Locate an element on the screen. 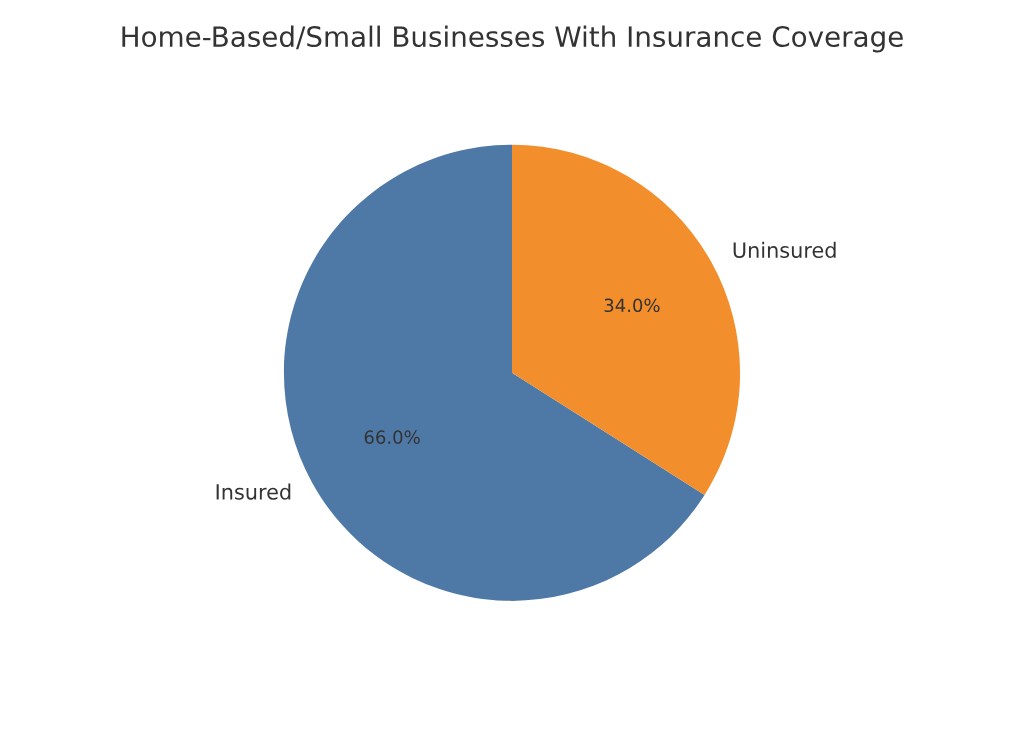 The width and height of the screenshot is (1024, 731). chart-title: Home-Based/Small Businesses With Insurance Coverage is located at coordinates (512, 39).